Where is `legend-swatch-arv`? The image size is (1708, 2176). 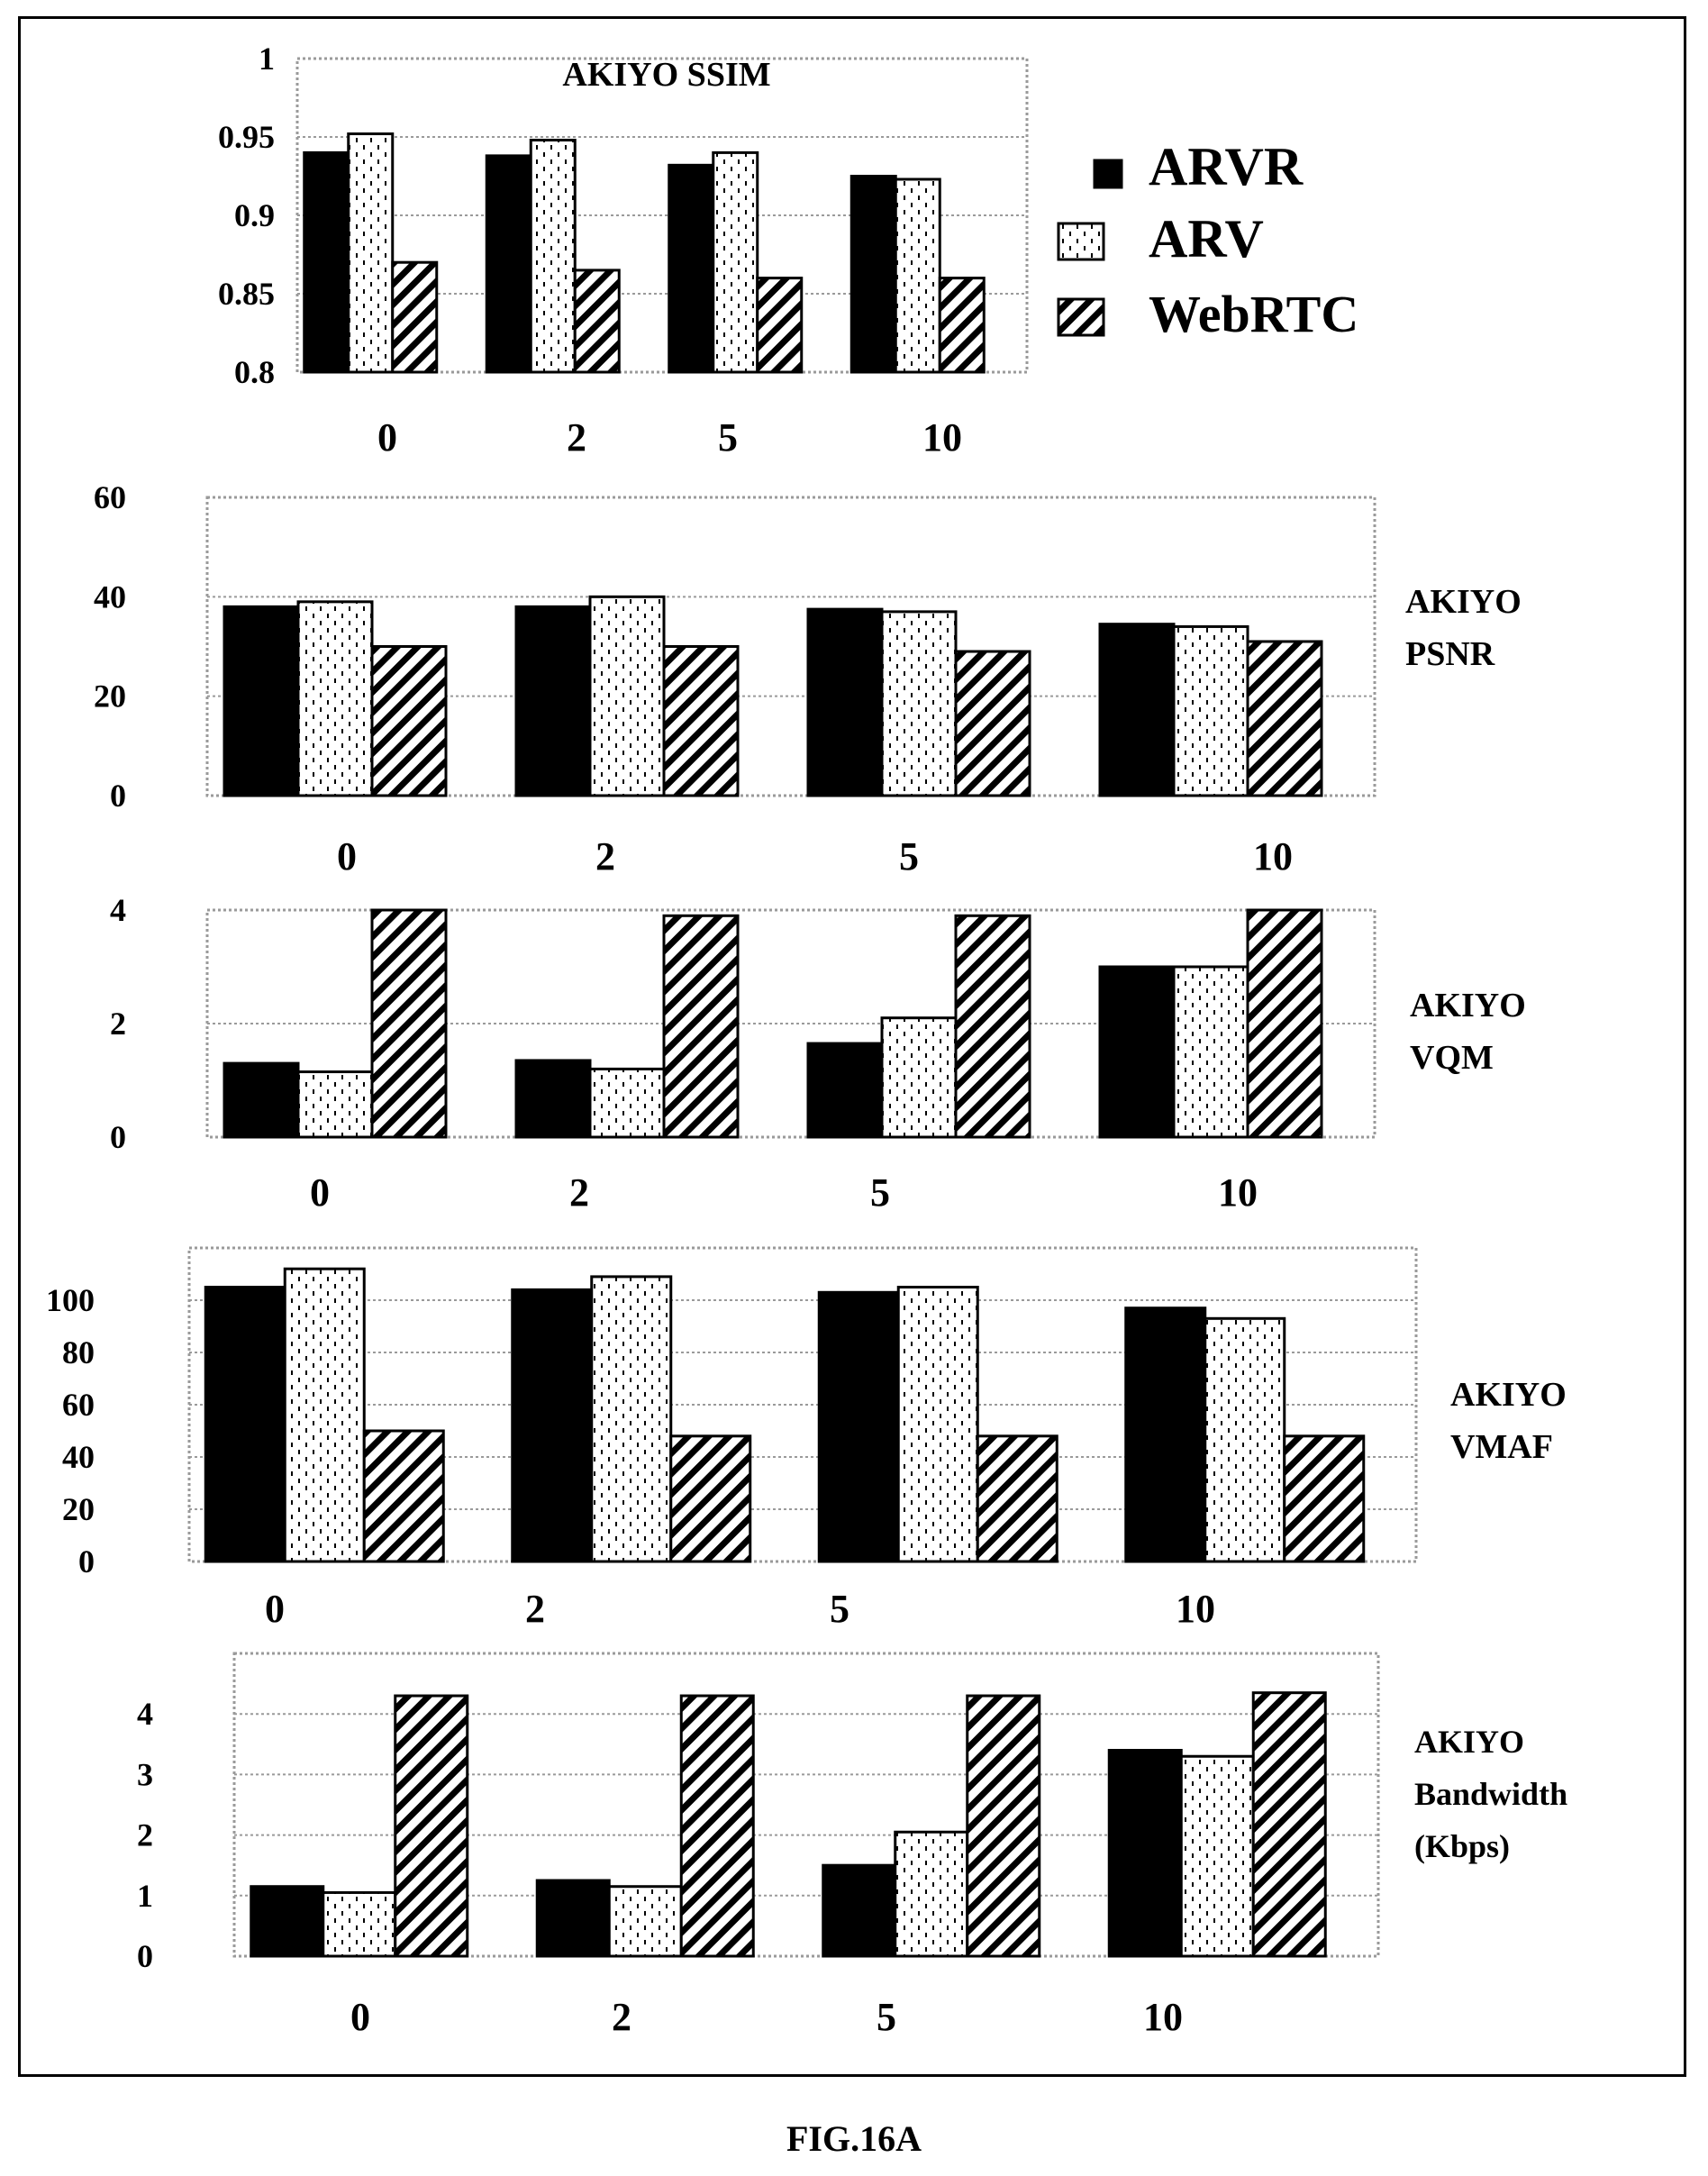
legend-swatch-arv is located at coordinates (1081, 242).